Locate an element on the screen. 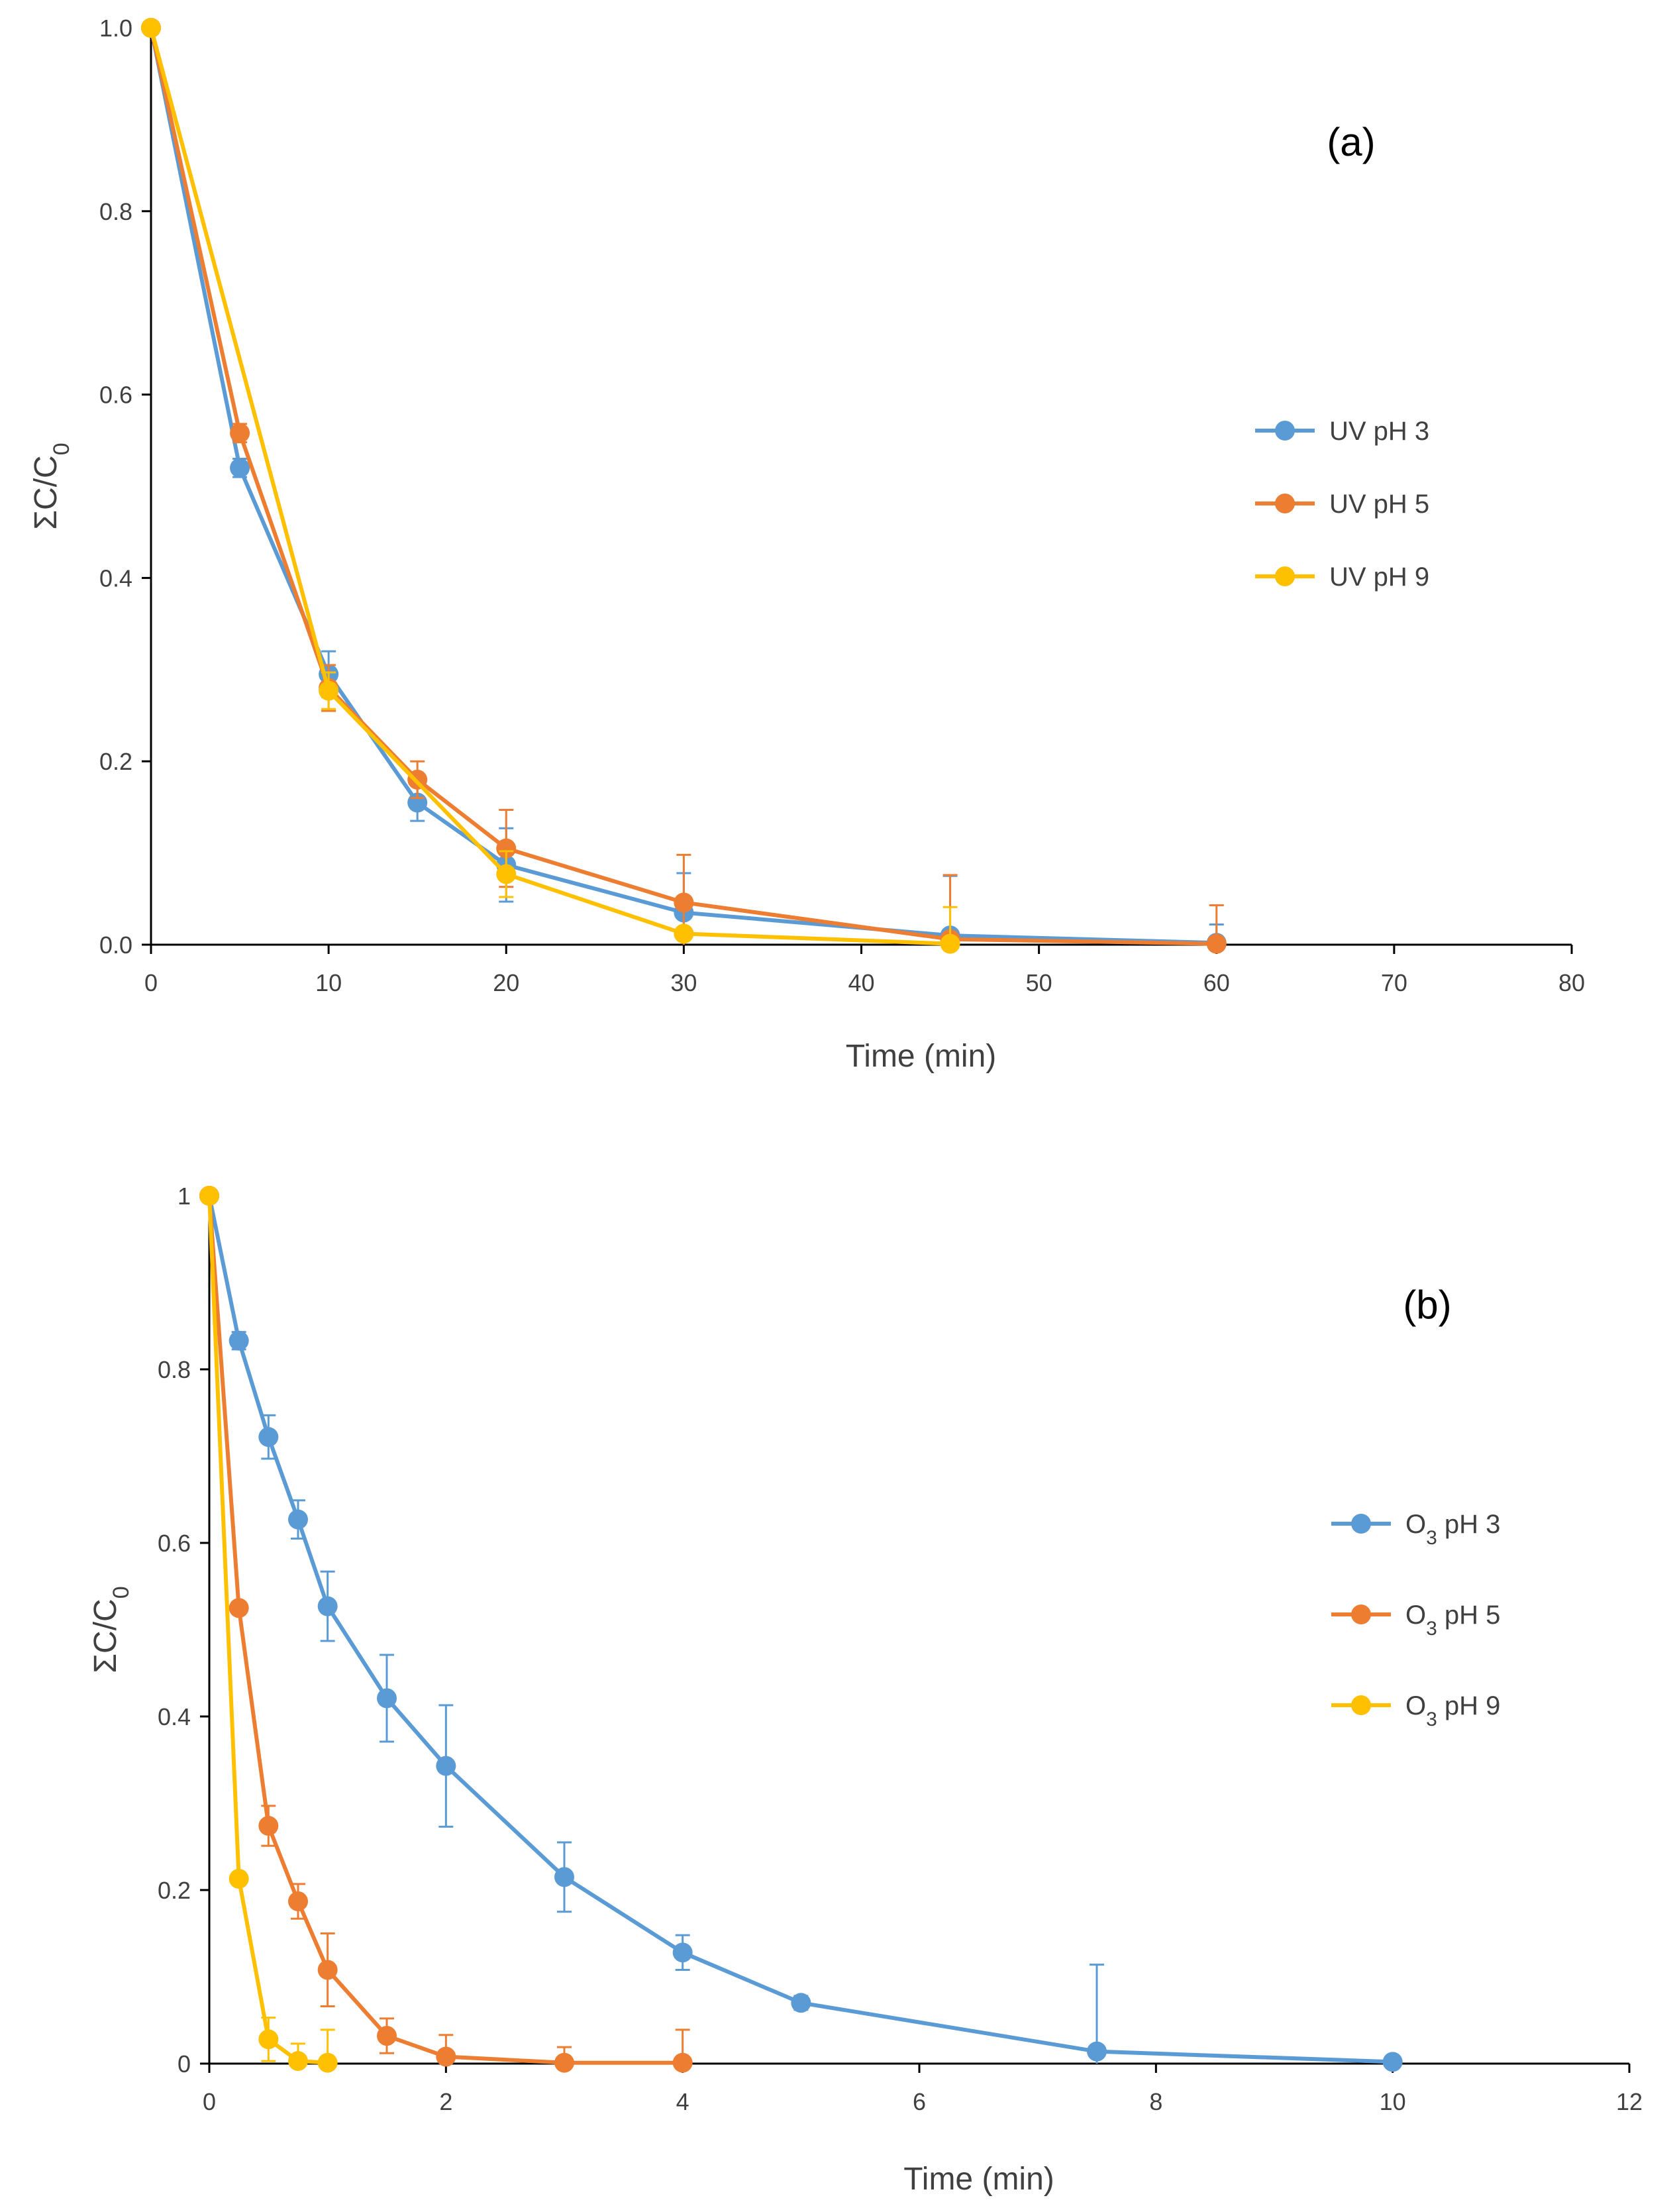 This screenshot has height=2212, width=1679. legend-label: UV pH 5 is located at coordinates (1379, 504).